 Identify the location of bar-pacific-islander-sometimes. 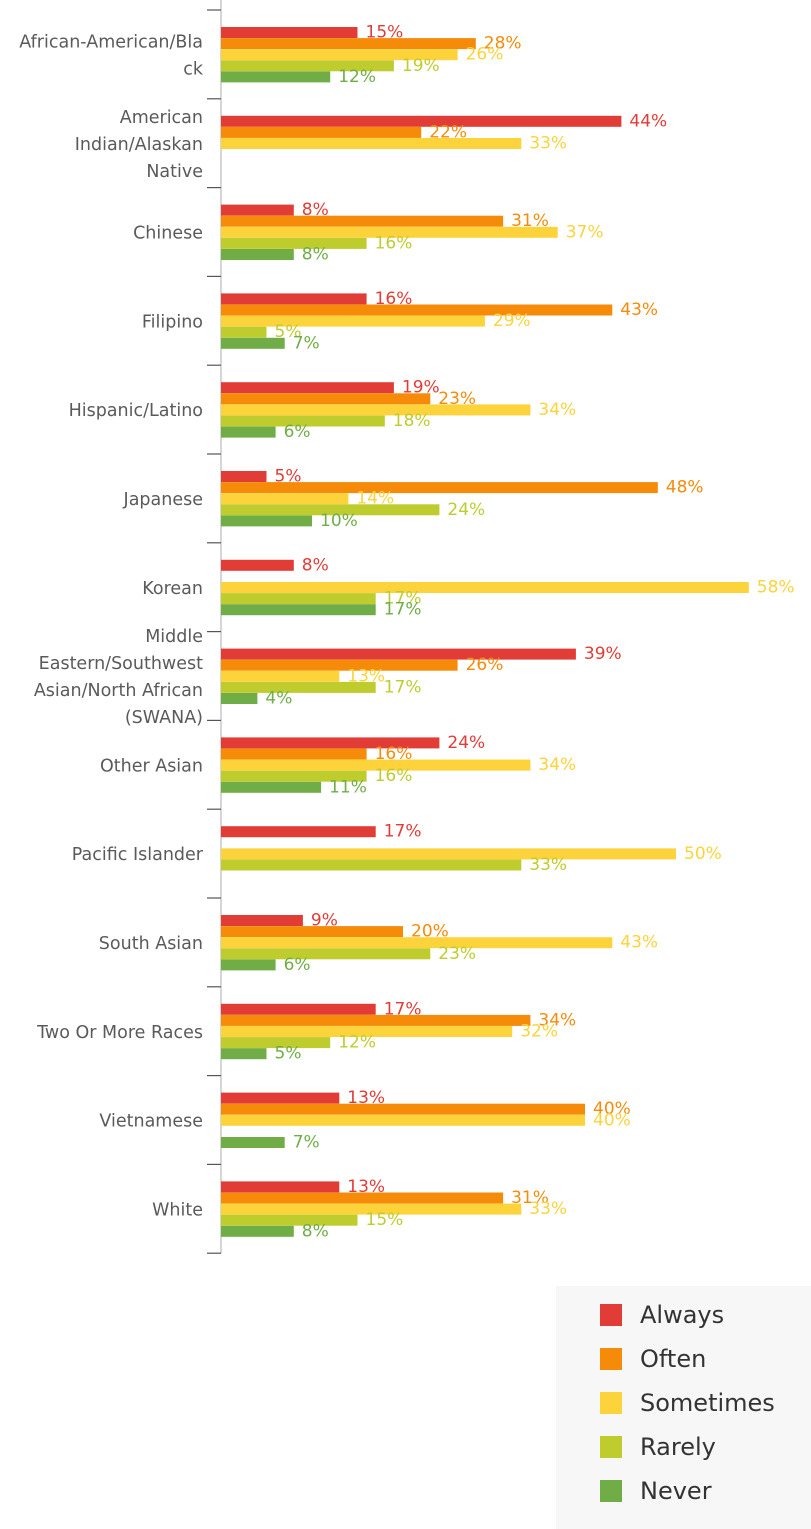
(448, 854).